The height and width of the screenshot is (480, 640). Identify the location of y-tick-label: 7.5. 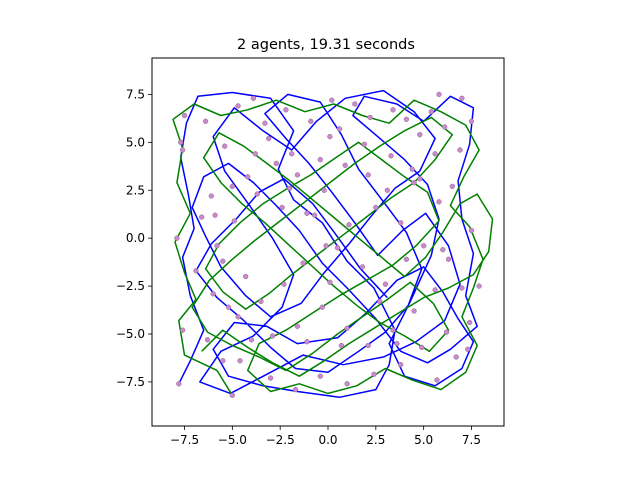
(135, 94).